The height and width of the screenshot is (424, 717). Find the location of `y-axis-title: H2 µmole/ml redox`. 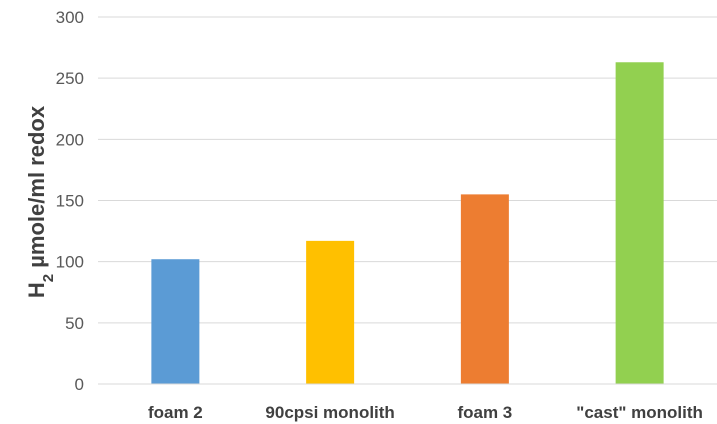

y-axis-title: H2 µmole/ml redox is located at coordinates (40, 201).